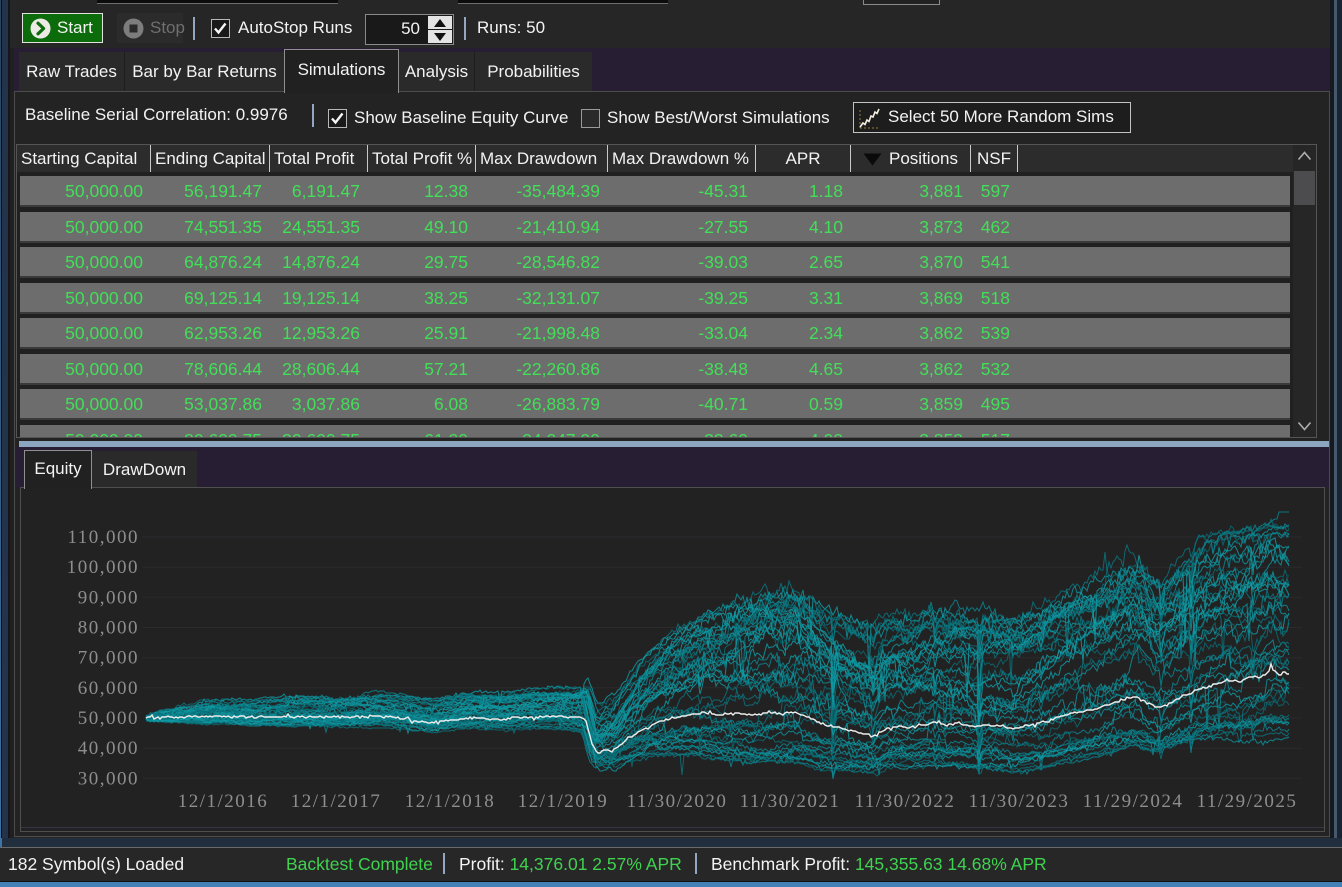  Describe the element at coordinates (336, 801) in the screenshot. I see `svg-text: 12/1/2017` at that location.